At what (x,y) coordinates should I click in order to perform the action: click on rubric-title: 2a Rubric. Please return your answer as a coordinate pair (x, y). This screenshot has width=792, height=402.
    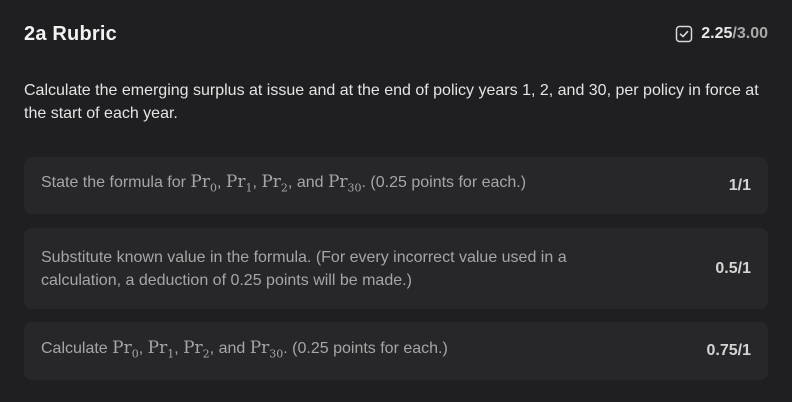
    Looking at the image, I should click on (70, 33).